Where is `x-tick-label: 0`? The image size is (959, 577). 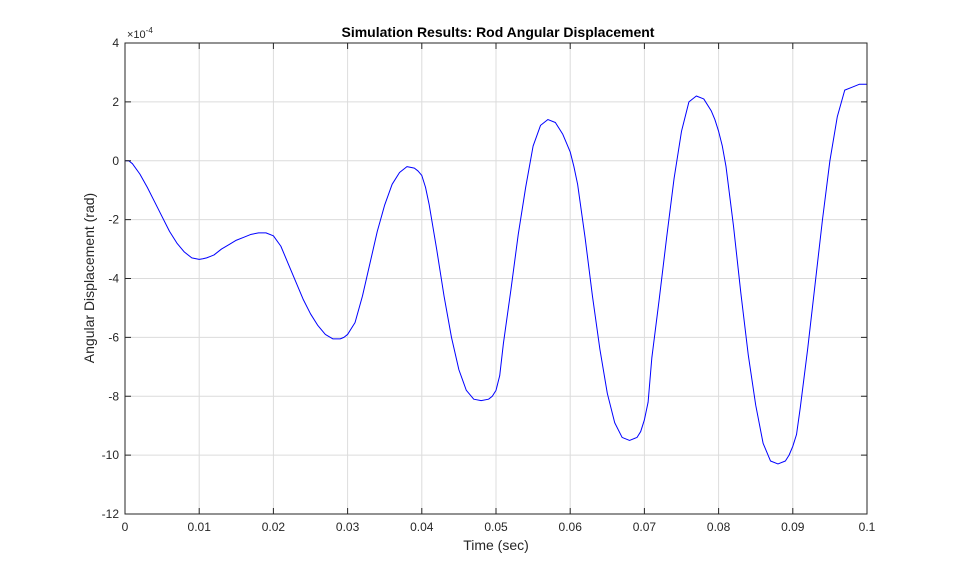
x-tick-label: 0 is located at coordinates (125, 527).